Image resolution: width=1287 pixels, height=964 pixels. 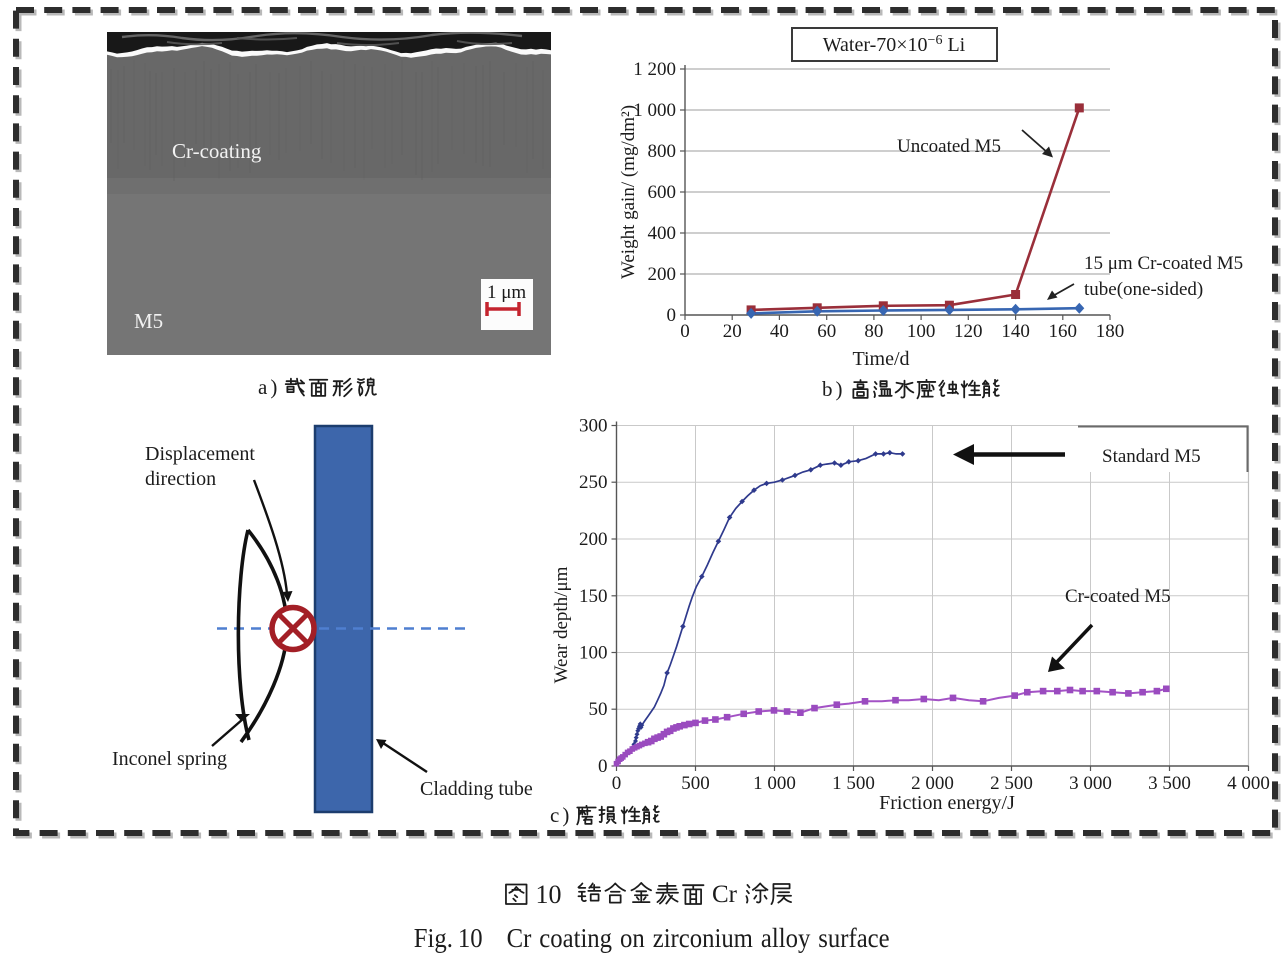 What do you see at coordinates (662, 151) in the screenshot?
I see `svg-text: 800` at bounding box center [662, 151].